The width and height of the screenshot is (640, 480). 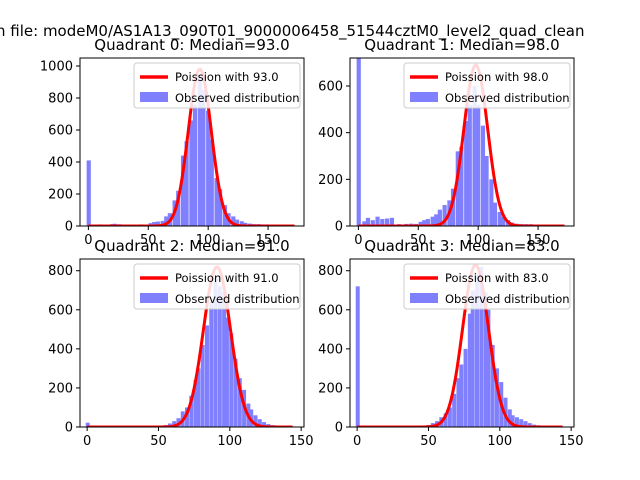 I want to click on quadrant-title: Quadrant 1: Median=98.0, so click(x=461, y=45).